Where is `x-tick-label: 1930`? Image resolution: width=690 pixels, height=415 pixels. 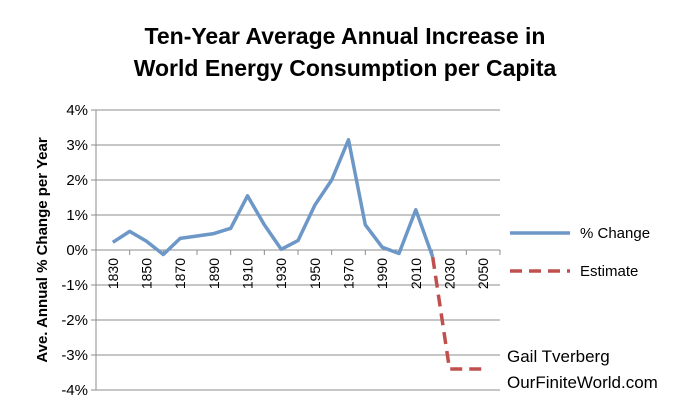
x-tick-label: 1930 is located at coordinates (281, 273).